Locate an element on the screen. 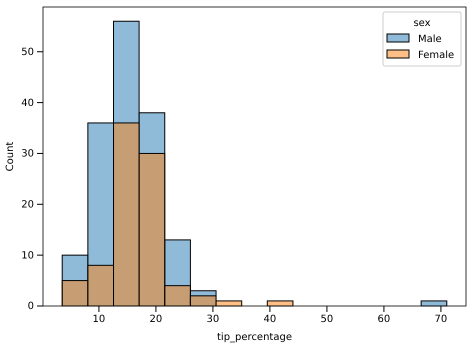 Image resolution: width=474 pixels, height=347 pixels. x-tick-label: 30 is located at coordinates (213, 320).